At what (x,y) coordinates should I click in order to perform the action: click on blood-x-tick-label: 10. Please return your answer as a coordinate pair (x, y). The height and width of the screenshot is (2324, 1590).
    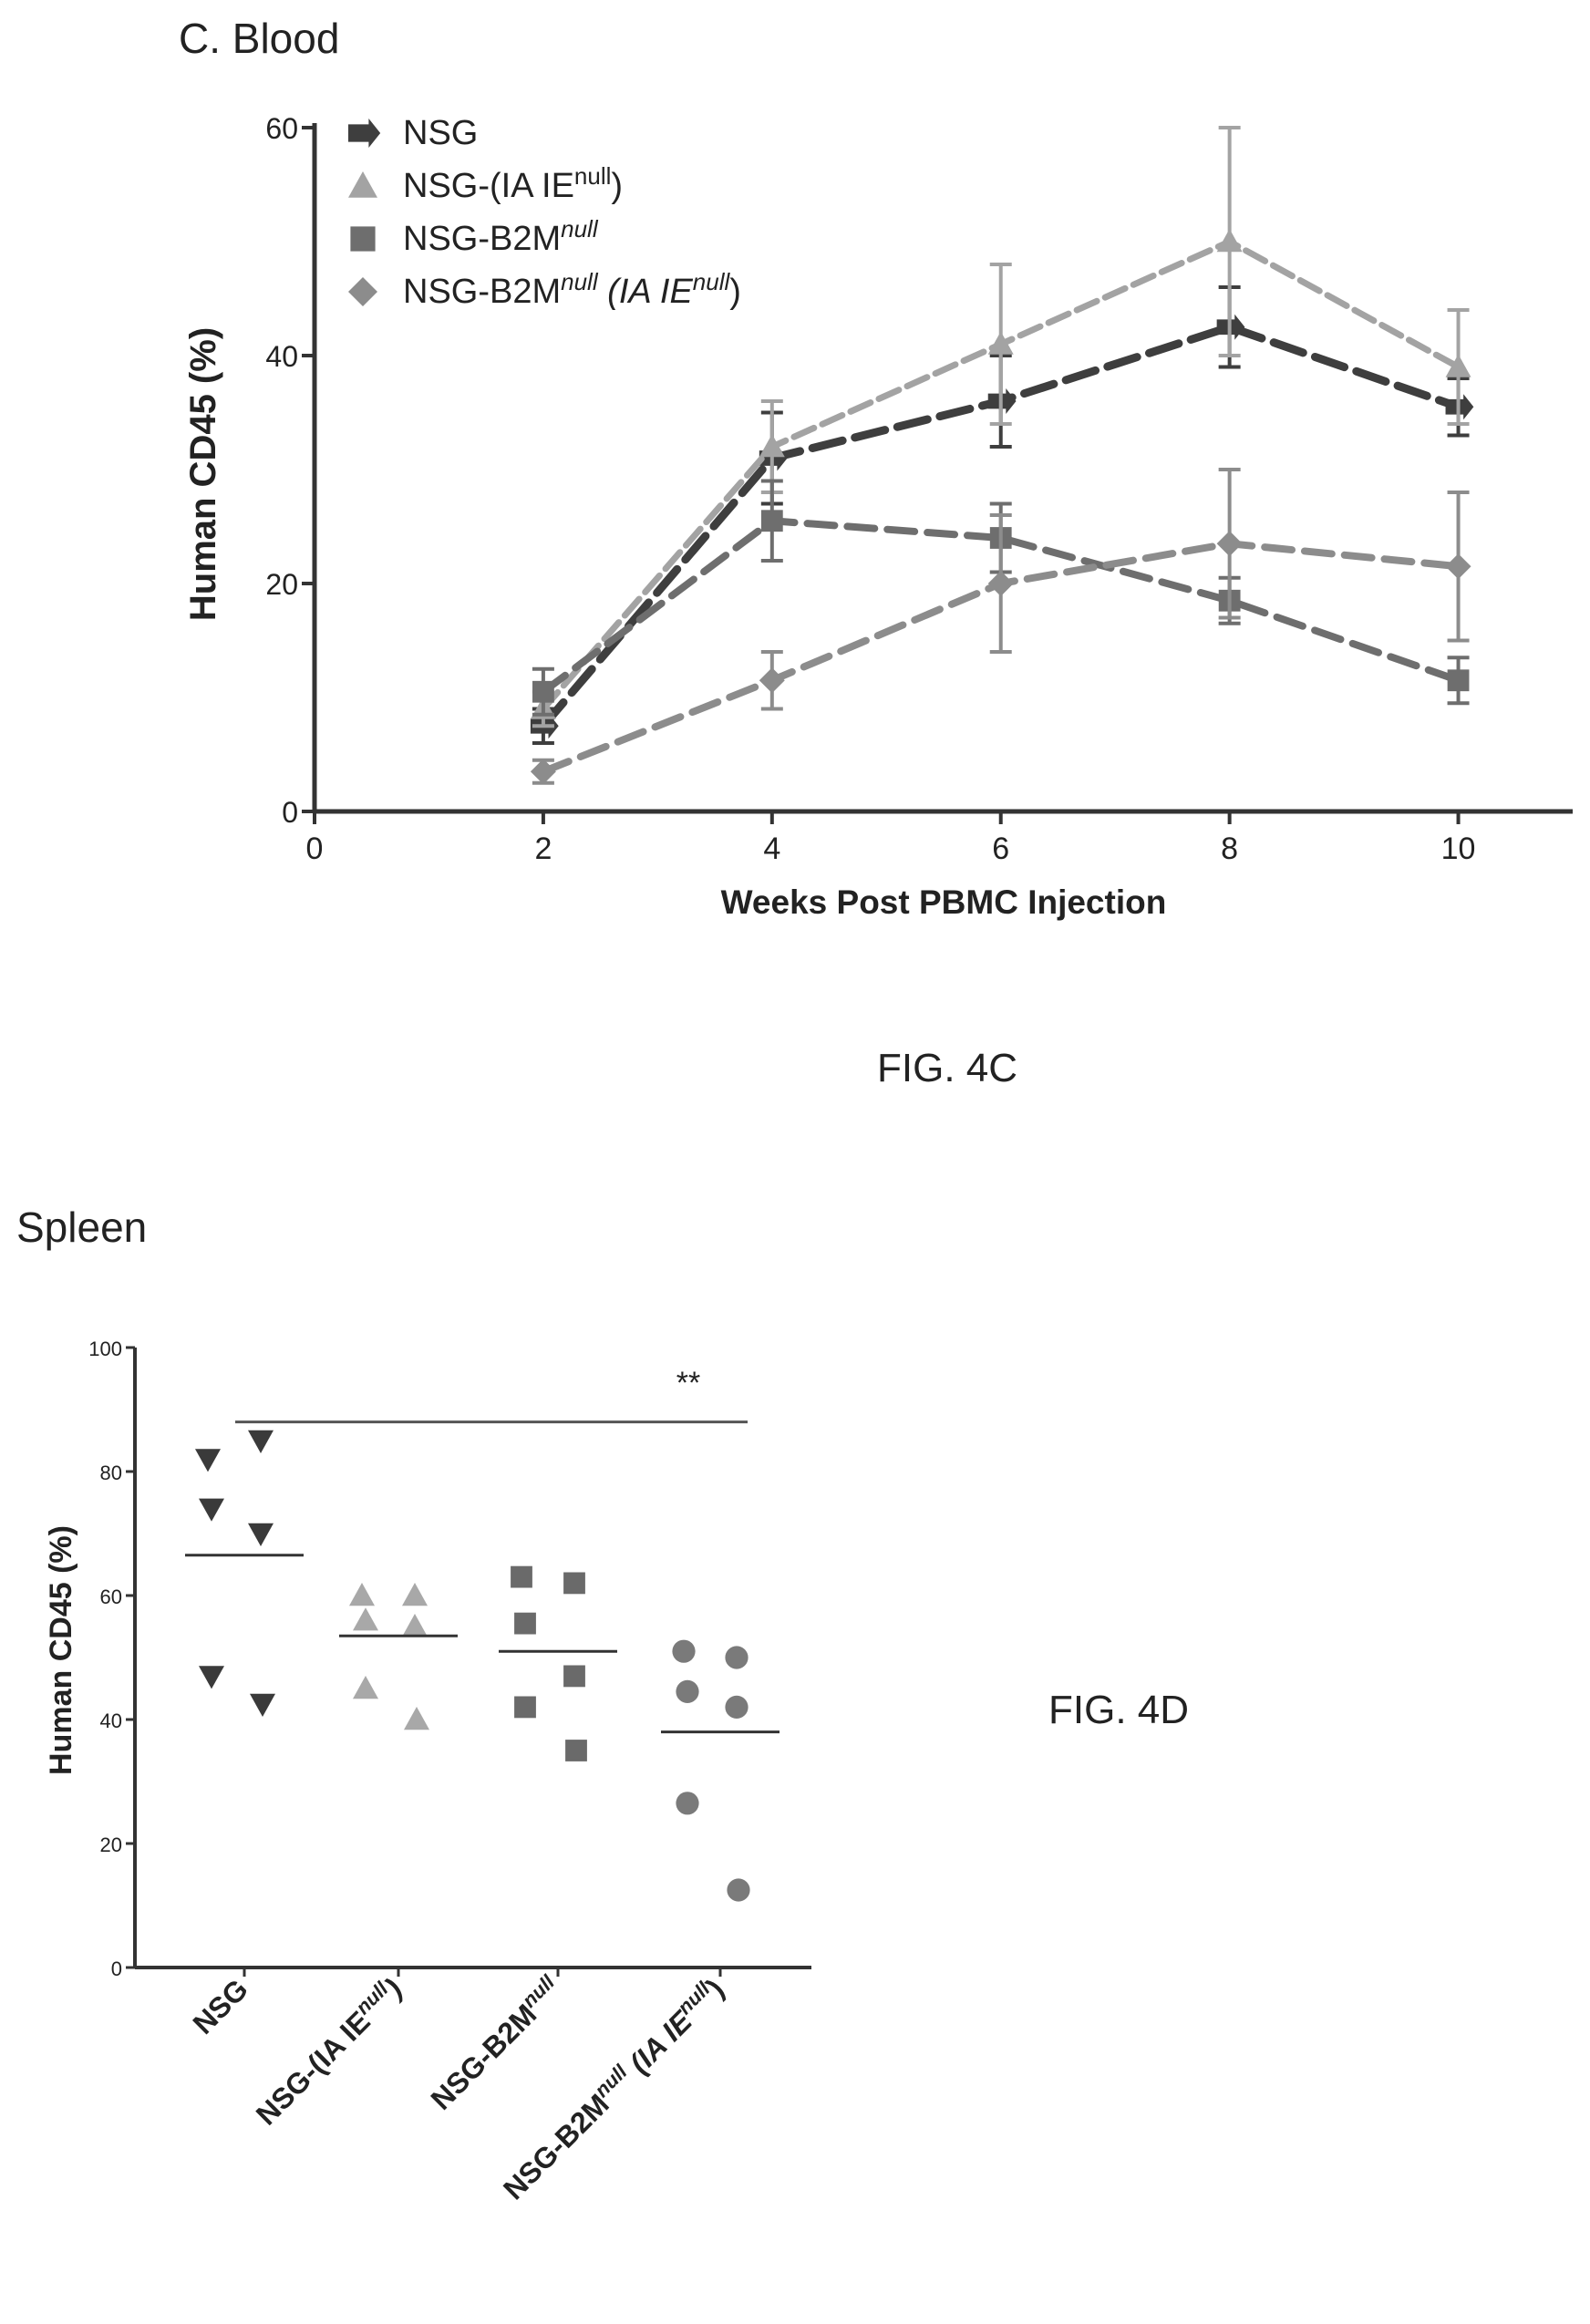
    Looking at the image, I should click on (1458, 848).